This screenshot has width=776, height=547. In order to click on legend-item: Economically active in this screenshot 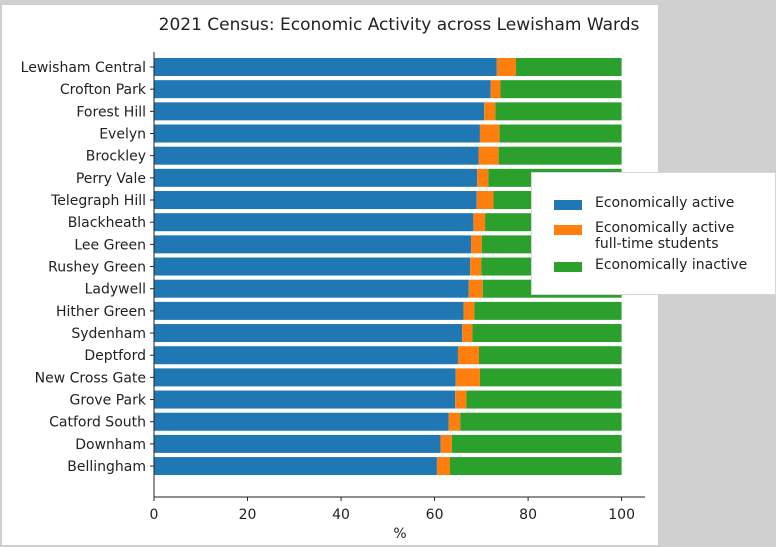, I will do `click(644, 203)`.